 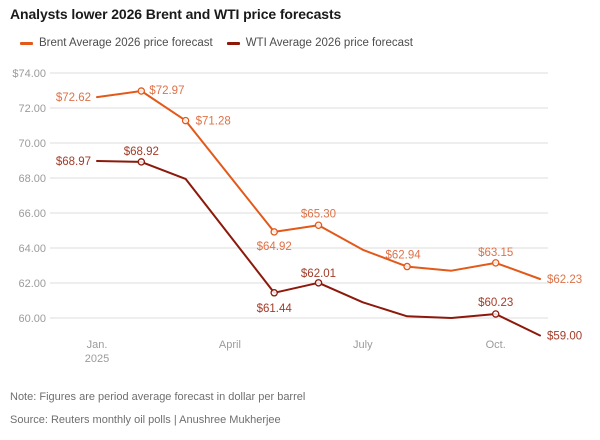 What do you see at coordinates (73, 162) in the screenshot?
I see `data-point-label: $68.97` at bounding box center [73, 162].